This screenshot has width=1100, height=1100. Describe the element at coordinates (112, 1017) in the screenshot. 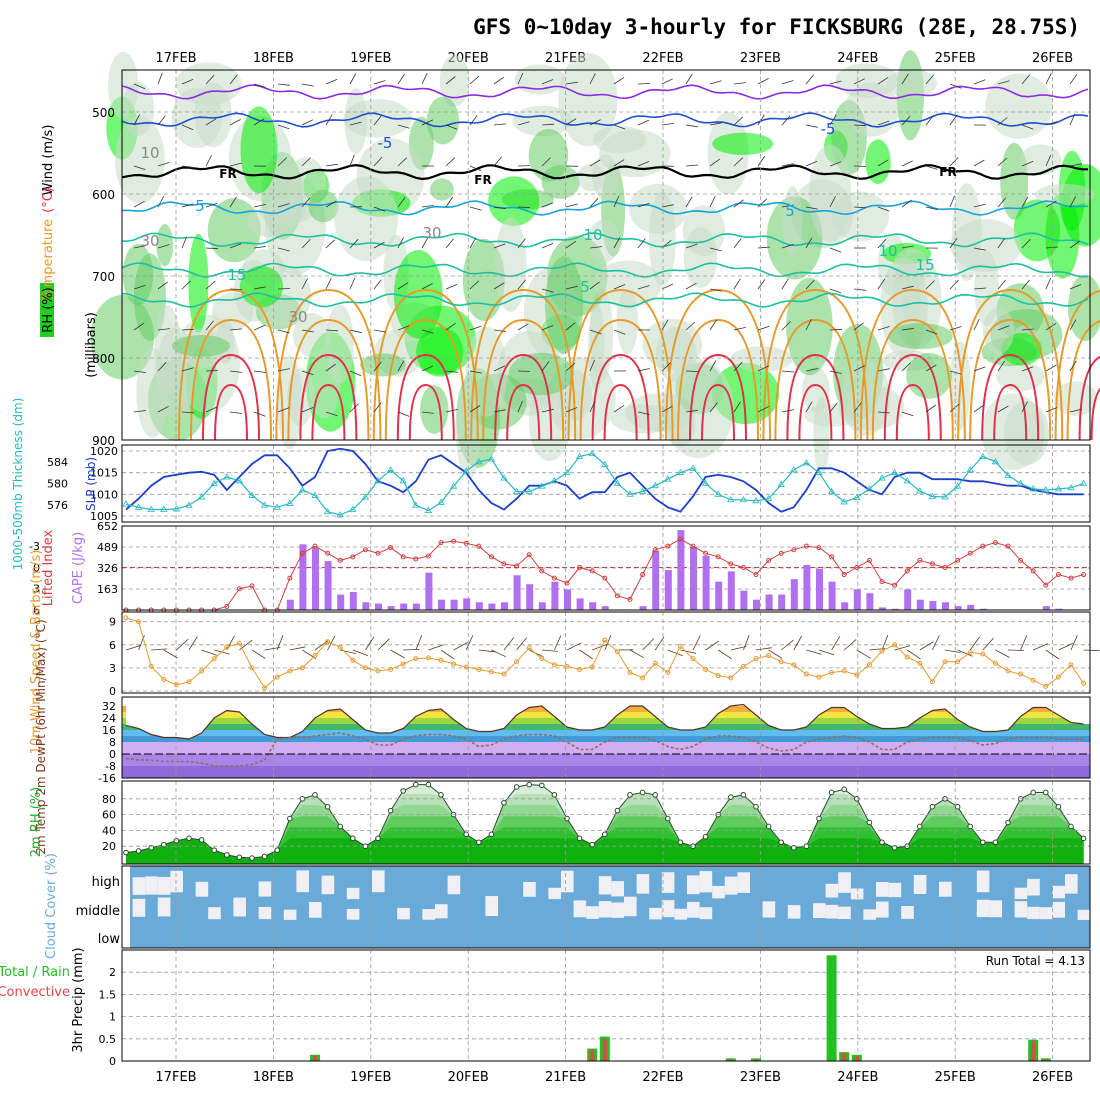

I see `precip-tick-label: 1` at that location.